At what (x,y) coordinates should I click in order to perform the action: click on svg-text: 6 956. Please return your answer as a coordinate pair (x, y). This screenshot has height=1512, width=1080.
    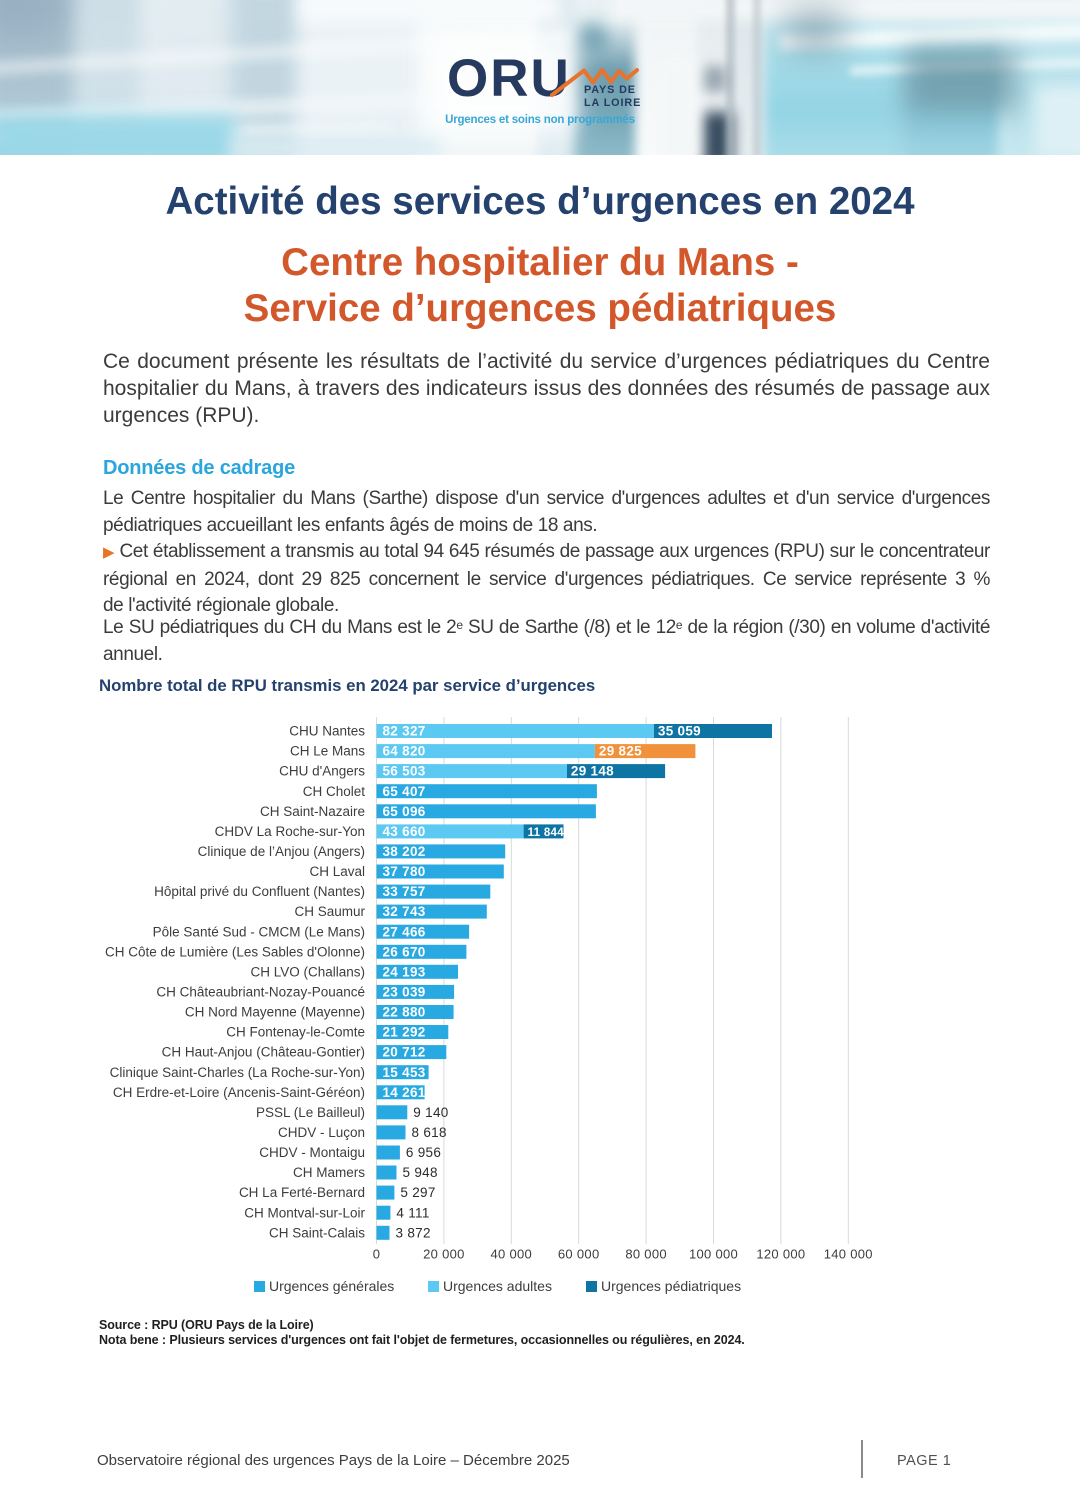
    Looking at the image, I should click on (423, 1152).